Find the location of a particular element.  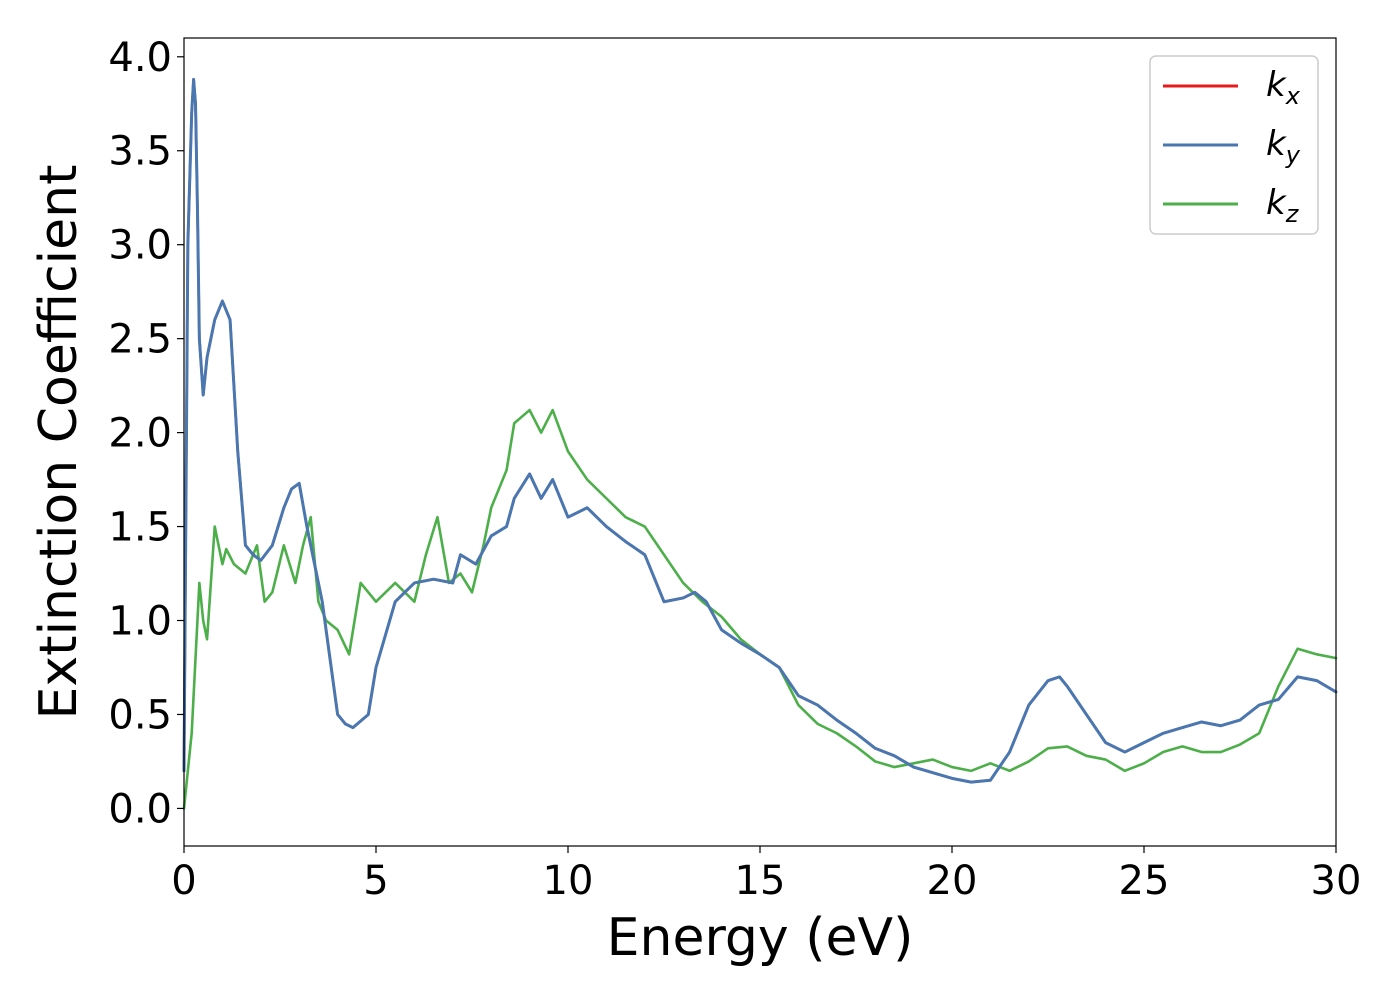

x-tick-label: 15 is located at coordinates (760, 881).